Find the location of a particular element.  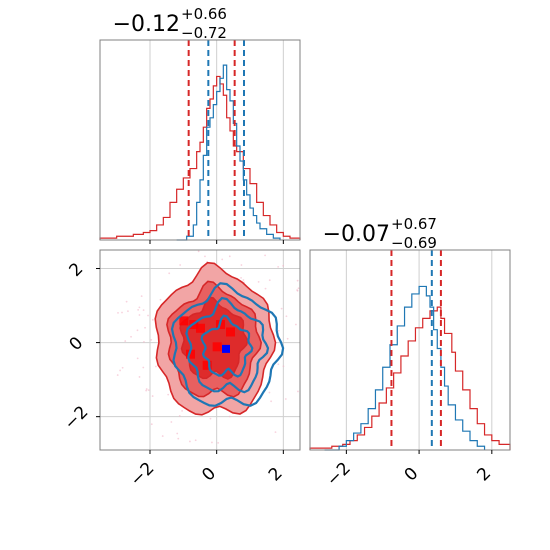

red-histogram-series is located at coordinates (410, 378).